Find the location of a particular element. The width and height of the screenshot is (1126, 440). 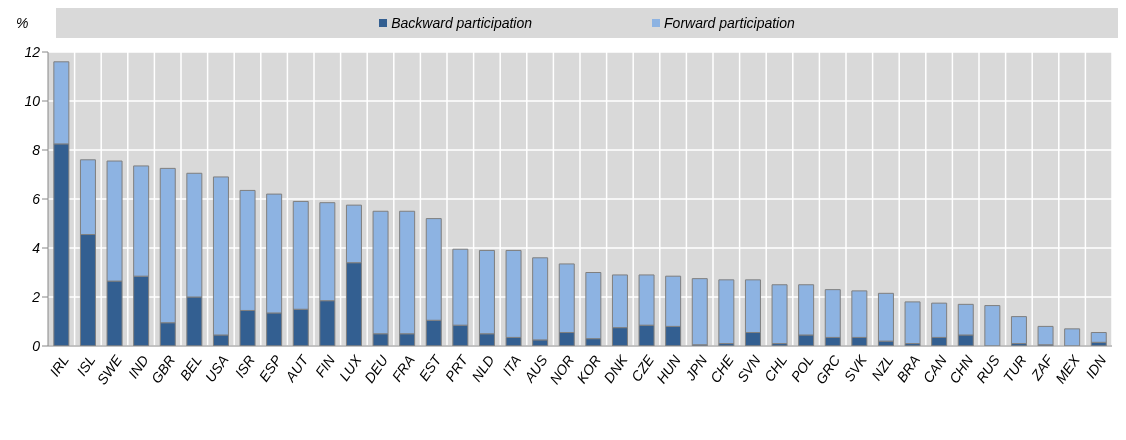

legend-label: Backward participation is located at coordinates (462, 23).